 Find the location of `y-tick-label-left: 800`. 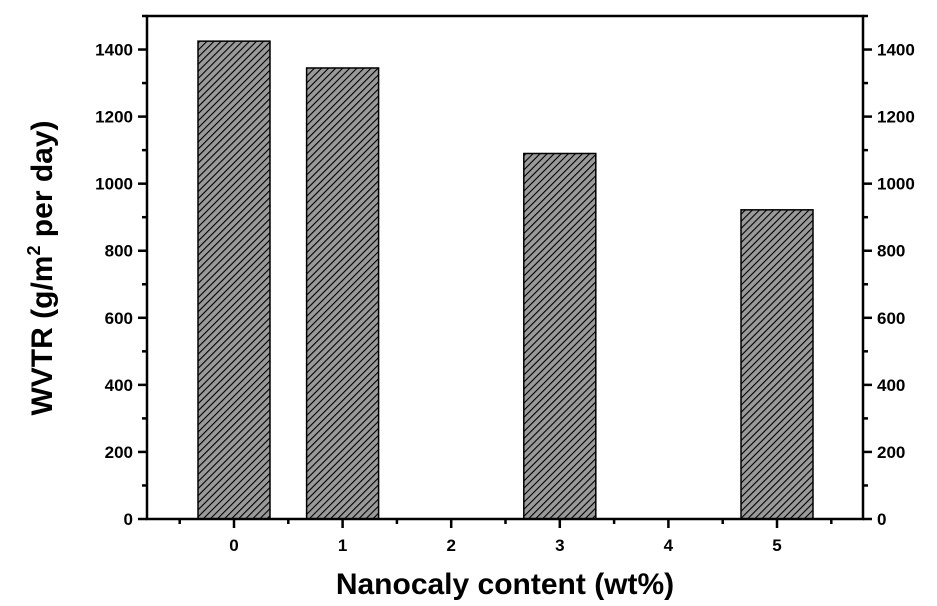

y-tick-label-left: 800 is located at coordinates (119, 251).